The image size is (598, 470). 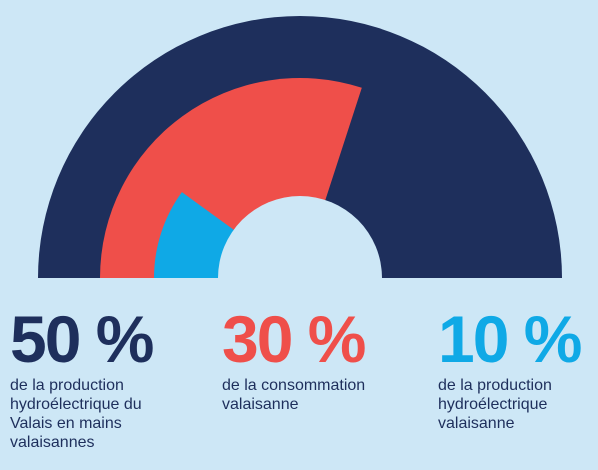 I want to click on stat-description: de la consommation valaisanne, so click(x=294, y=395).